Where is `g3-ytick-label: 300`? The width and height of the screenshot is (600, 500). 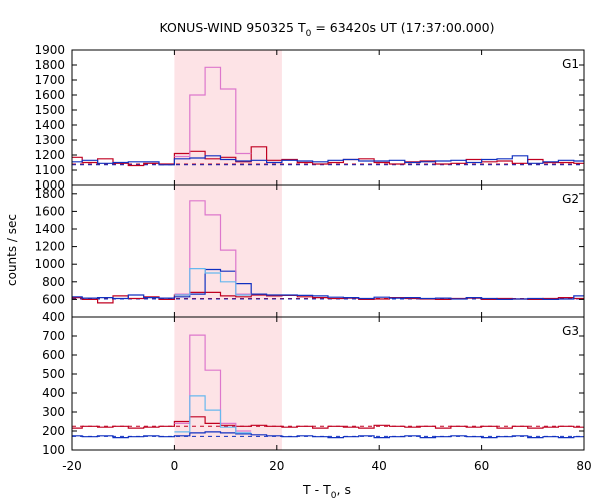
g3-ytick-label: 300 is located at coordinates (53, 412).